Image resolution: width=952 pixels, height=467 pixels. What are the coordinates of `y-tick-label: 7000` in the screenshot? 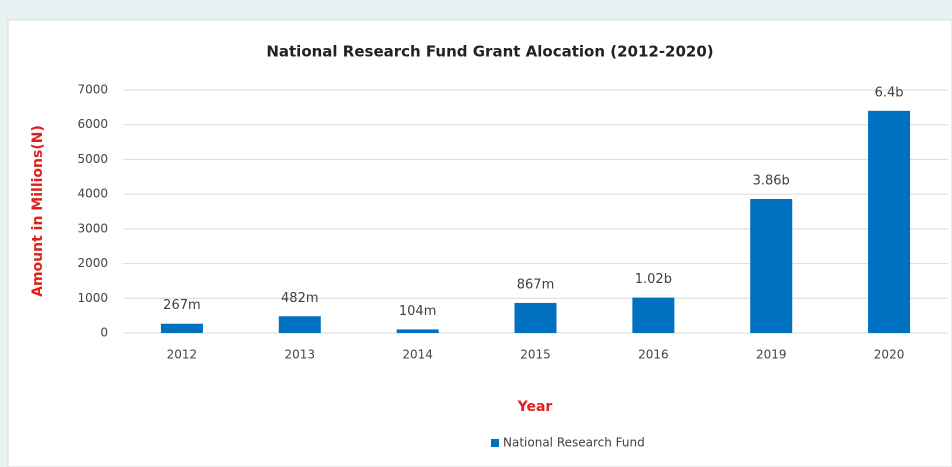 It's located at (92, 90).